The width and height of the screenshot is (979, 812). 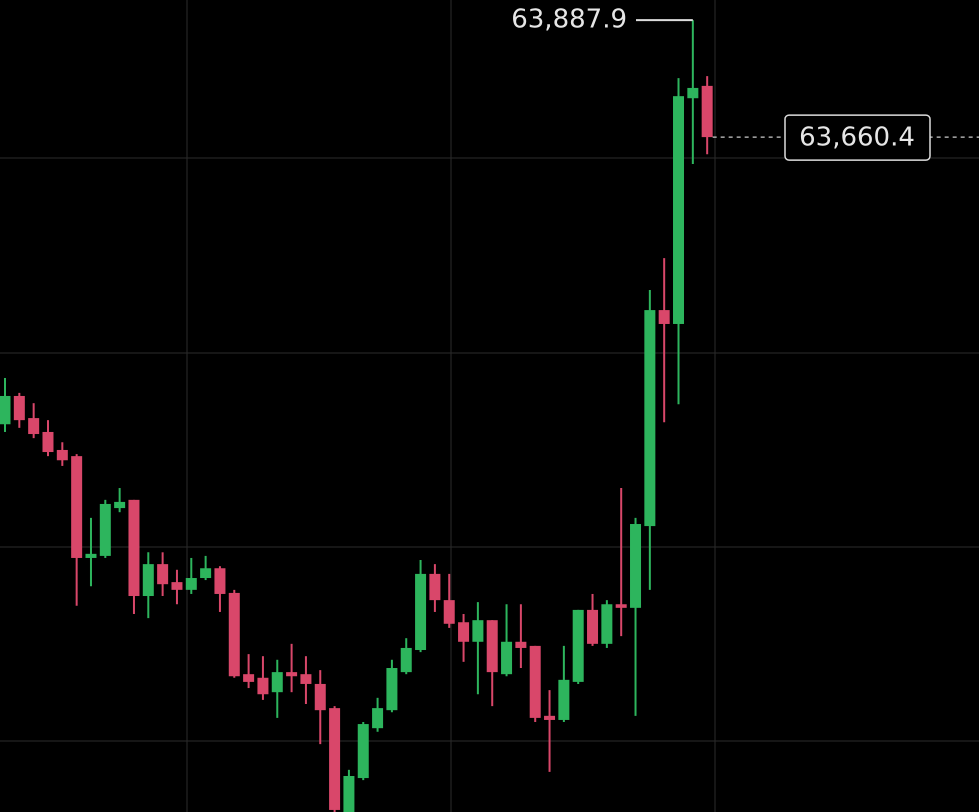 I want to click on last-price-box, so click(x=857, y=137).